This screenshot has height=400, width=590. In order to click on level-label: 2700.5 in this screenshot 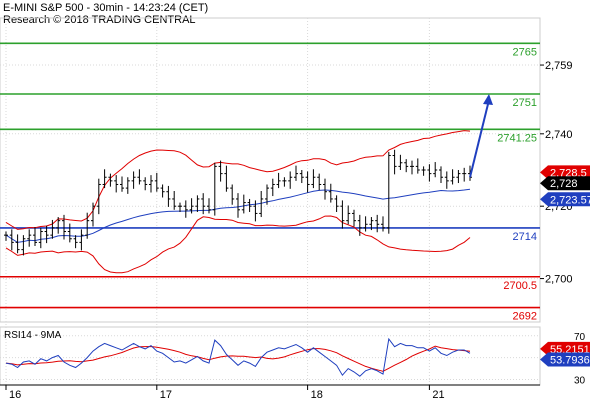, I will do `click(520, 286)`.